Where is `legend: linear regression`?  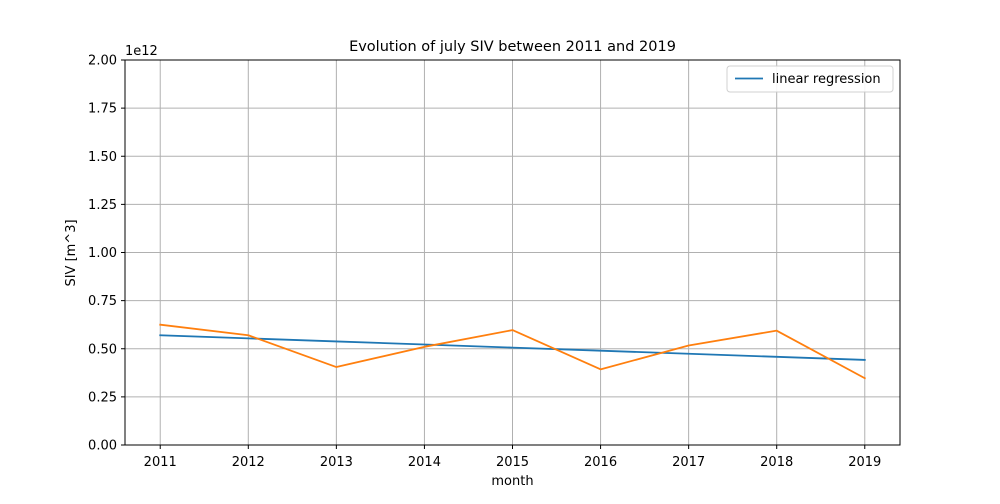 legend: linear regression is located at coordinates (810, 79).